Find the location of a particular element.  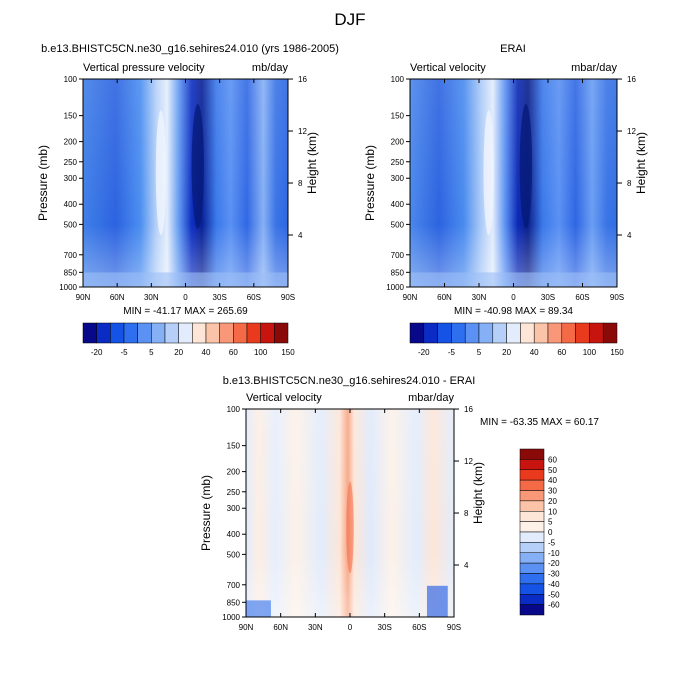

y2-tick-label: 4 is located at coordinates (466, 565).